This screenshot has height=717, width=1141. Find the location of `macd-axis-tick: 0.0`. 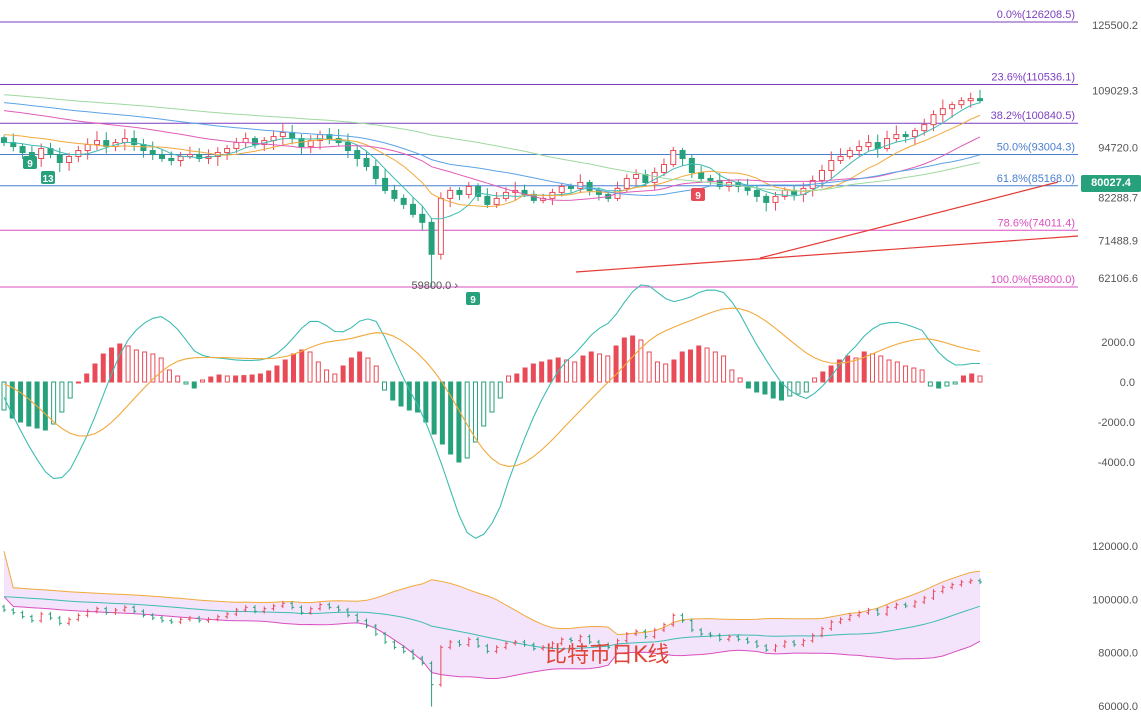

macd-axis-tick: 0.0 is located at coordinates (1127, 383).